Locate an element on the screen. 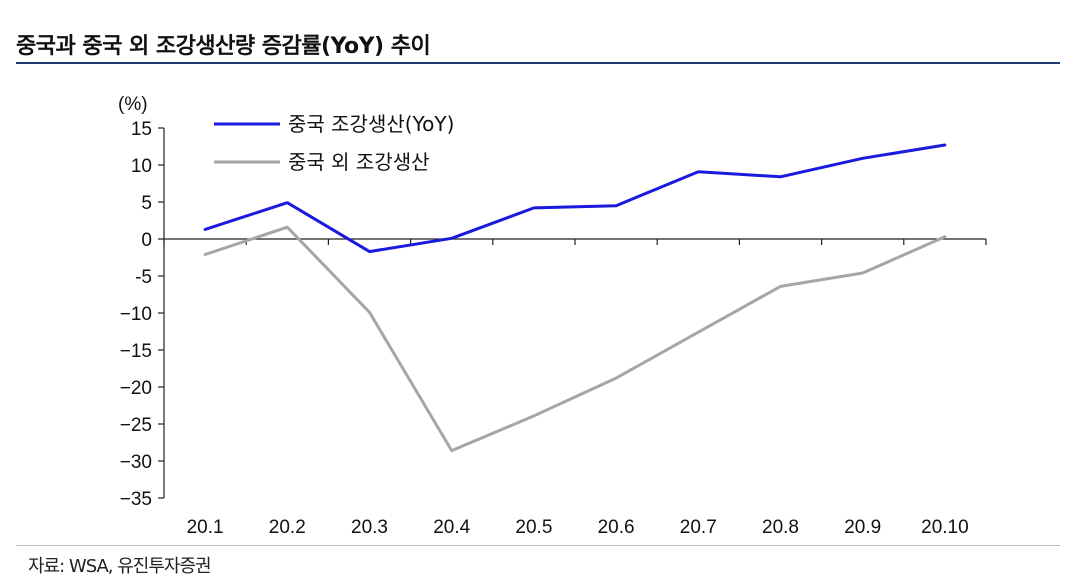 This screenshot has height=587, width=1088. y-axis-unit-label: (%) is located at coordinates (133, 104).